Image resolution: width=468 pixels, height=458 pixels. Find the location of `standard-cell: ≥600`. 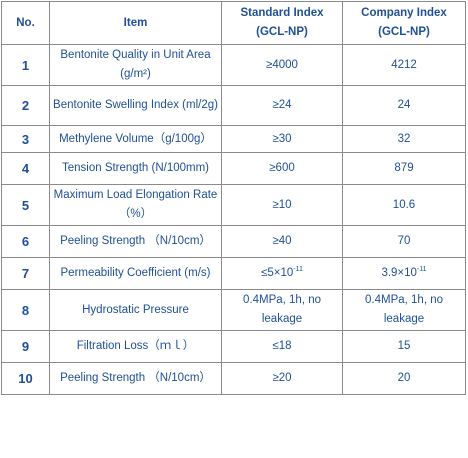

standard-cell: ≥600 is located at coordinates (282, 168).